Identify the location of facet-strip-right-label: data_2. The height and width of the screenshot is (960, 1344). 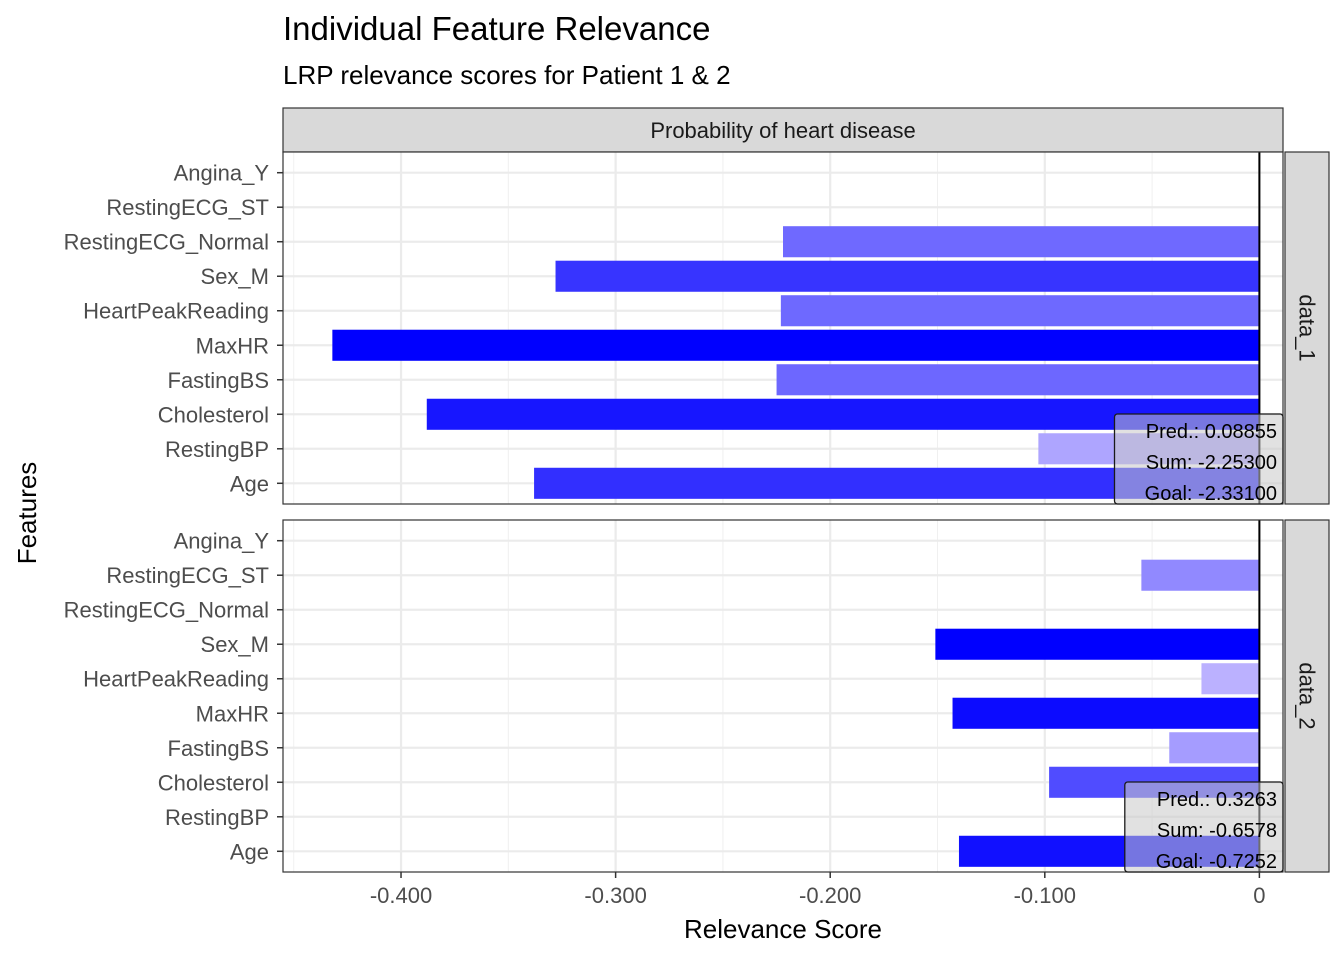
(1307, 695).